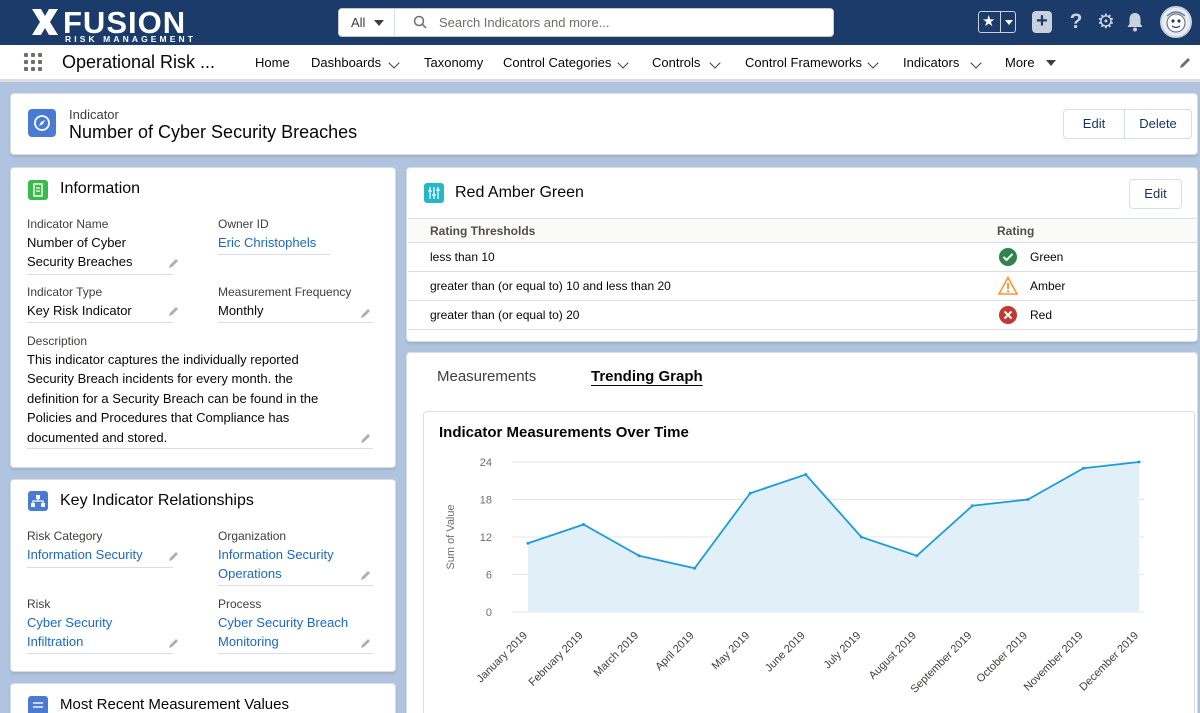 Image resolution: width=1200 pixels, height=713 pixels. What do you see at coordinates (346, 62) in the screenshot?
I see `nav-item-dashboards: Dashboards` at bounding box center [346, 62].